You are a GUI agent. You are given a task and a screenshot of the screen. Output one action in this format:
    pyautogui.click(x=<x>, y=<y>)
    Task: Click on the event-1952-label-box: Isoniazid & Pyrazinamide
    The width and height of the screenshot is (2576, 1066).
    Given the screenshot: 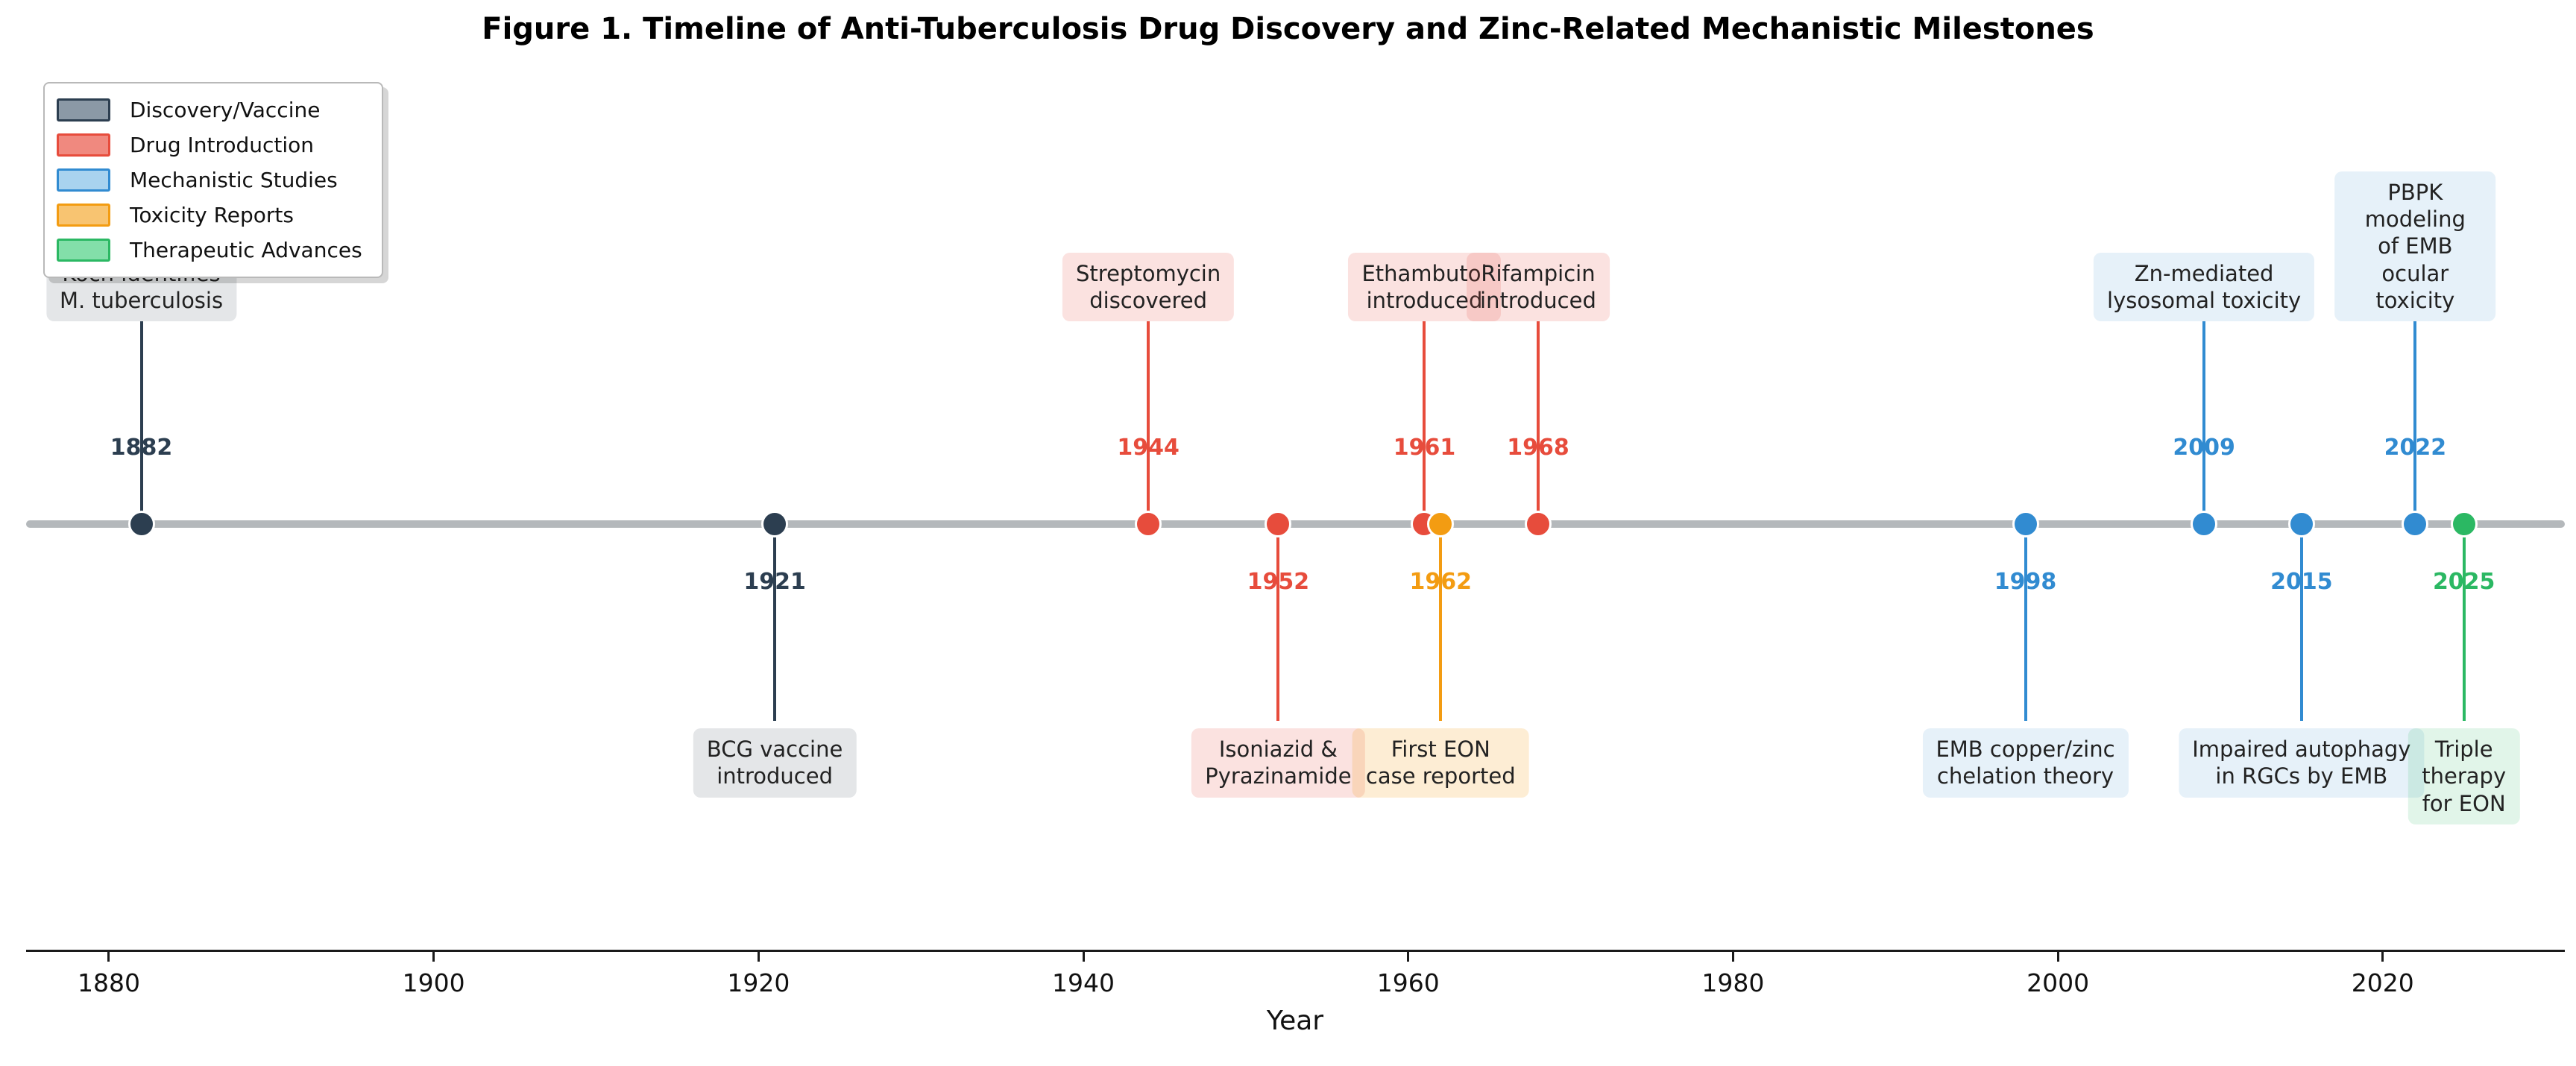 What is the action you would take?
    pyautogui.click(x=1278, y=763)
    